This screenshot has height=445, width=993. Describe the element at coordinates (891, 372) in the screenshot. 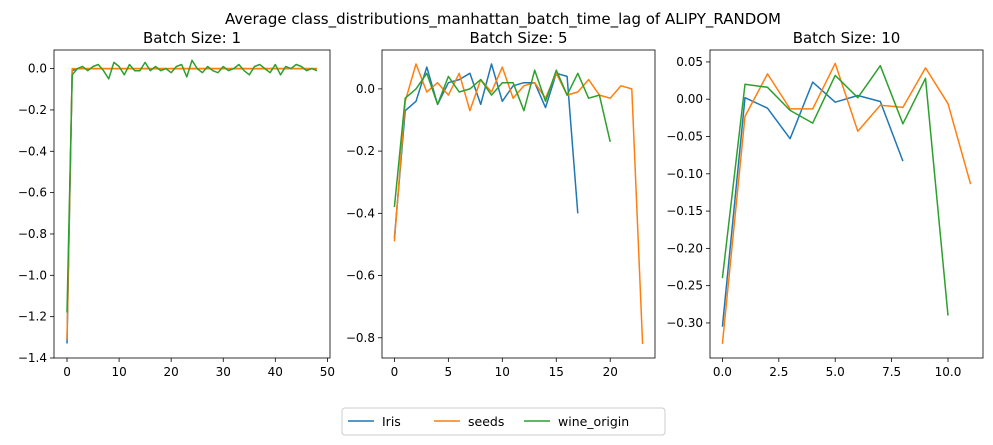

I see `x-tick-label: 7.5` at that location.